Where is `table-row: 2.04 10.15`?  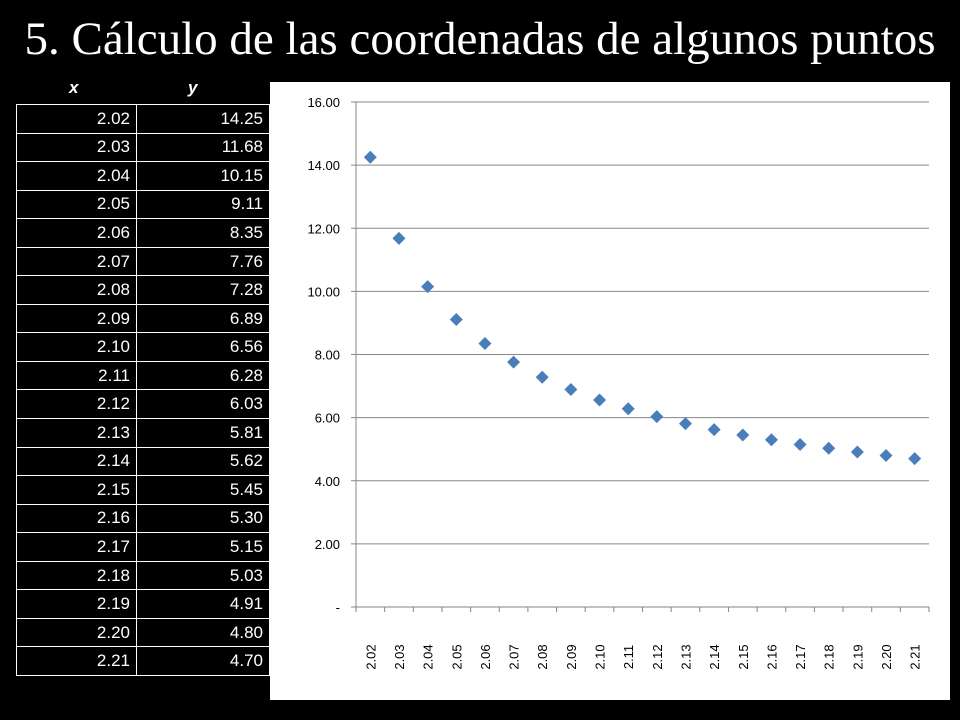 table-row: 2.04 10.15 is located at coordinates (143, 176).